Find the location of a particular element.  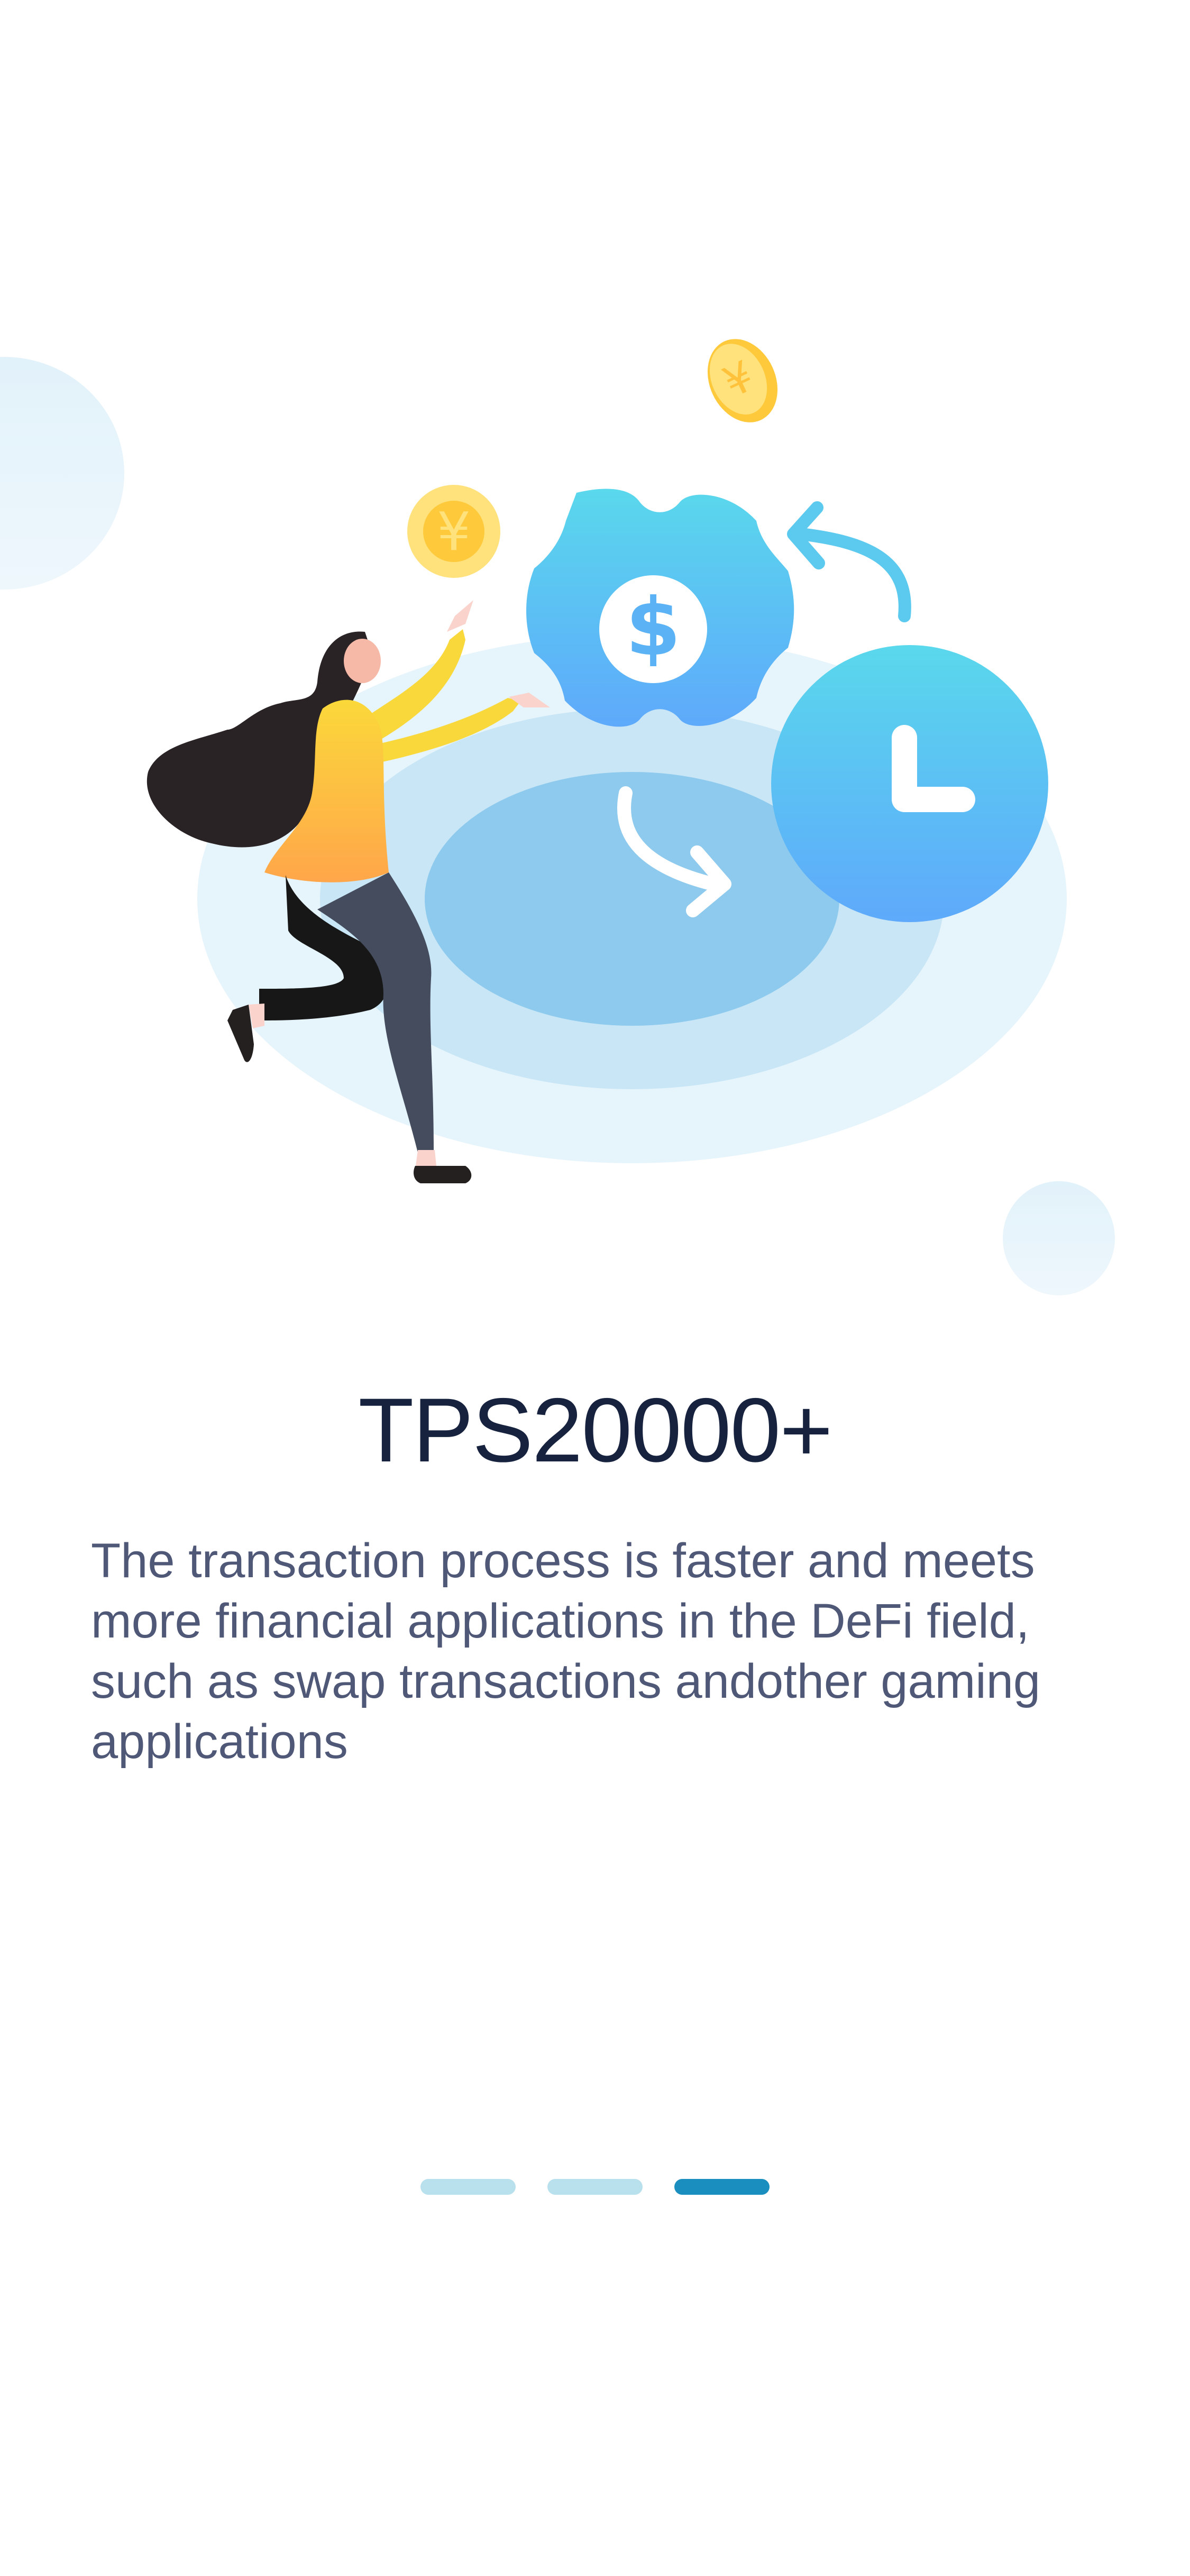

coin-icon-small: ¥ is located at coordinates (742, 381).